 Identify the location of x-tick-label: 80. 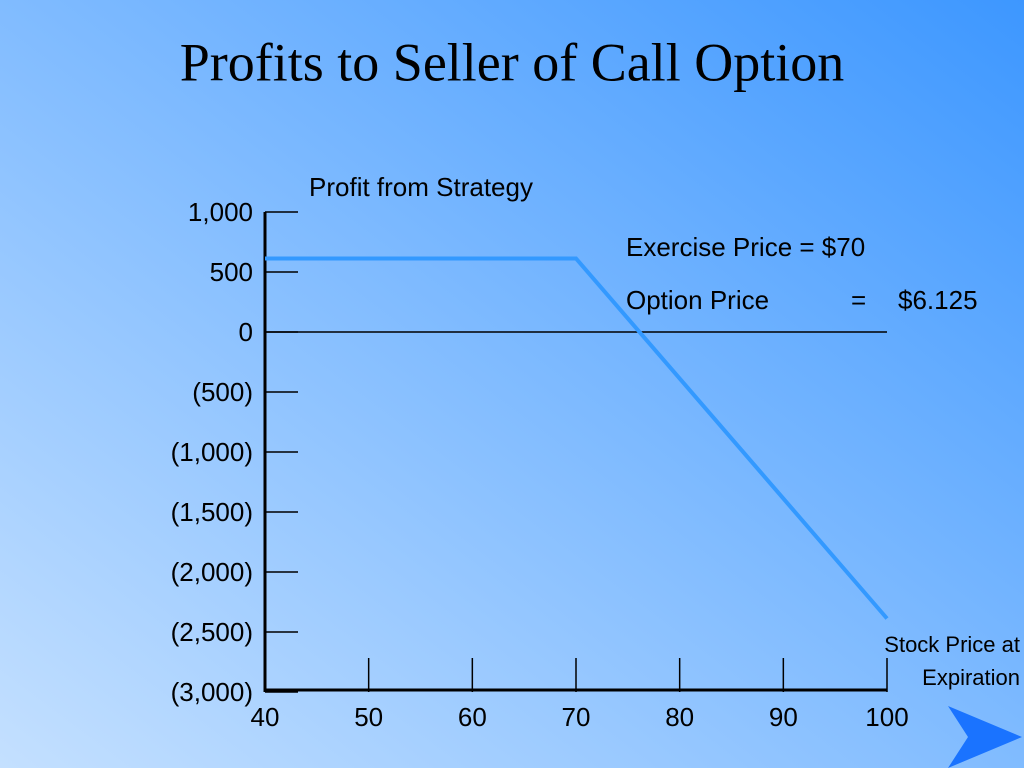
(679, 717).